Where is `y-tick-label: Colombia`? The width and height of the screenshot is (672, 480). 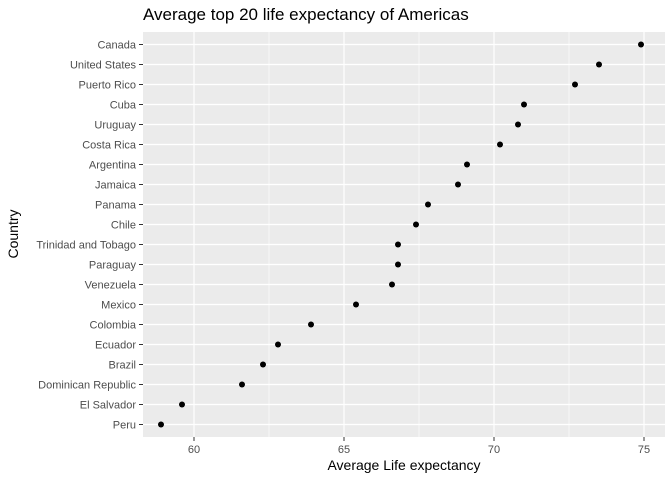 y-tick-label: Colombia is located at coordinates (113, 326).